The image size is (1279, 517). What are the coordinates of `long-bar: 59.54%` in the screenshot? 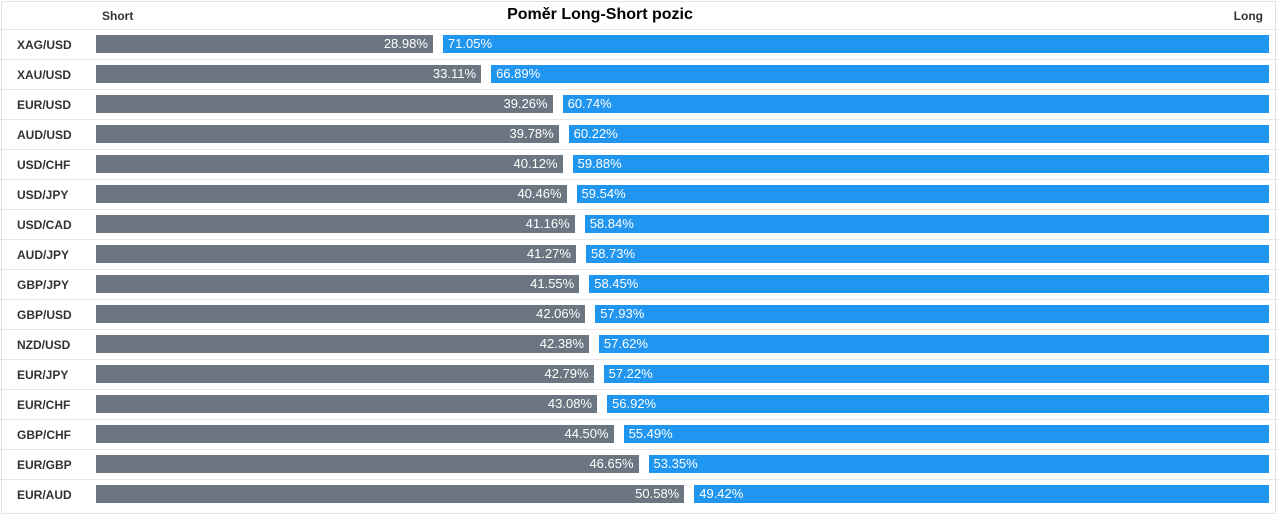 It's located at (922, 194).